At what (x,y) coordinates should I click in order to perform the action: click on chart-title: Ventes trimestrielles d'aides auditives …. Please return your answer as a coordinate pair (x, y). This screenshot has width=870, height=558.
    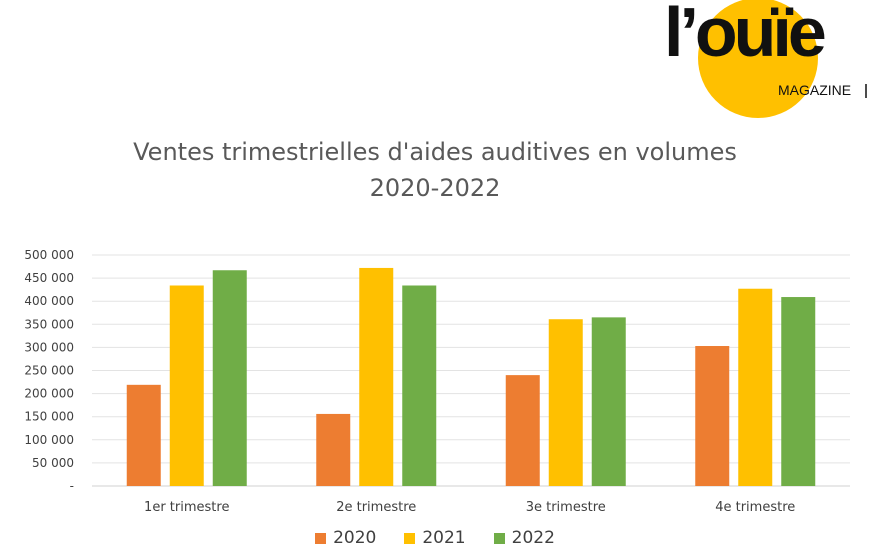
    Looking at the image, I should click on (435, 152).